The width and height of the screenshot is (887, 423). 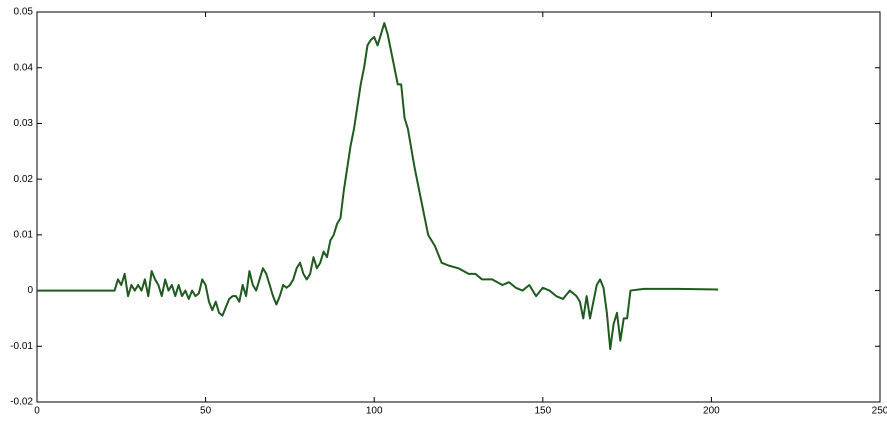 What do you see at coordinates (711, 411) in the screenshot?
I see `x-tick-label: 200` at bounding box center [711, 411].